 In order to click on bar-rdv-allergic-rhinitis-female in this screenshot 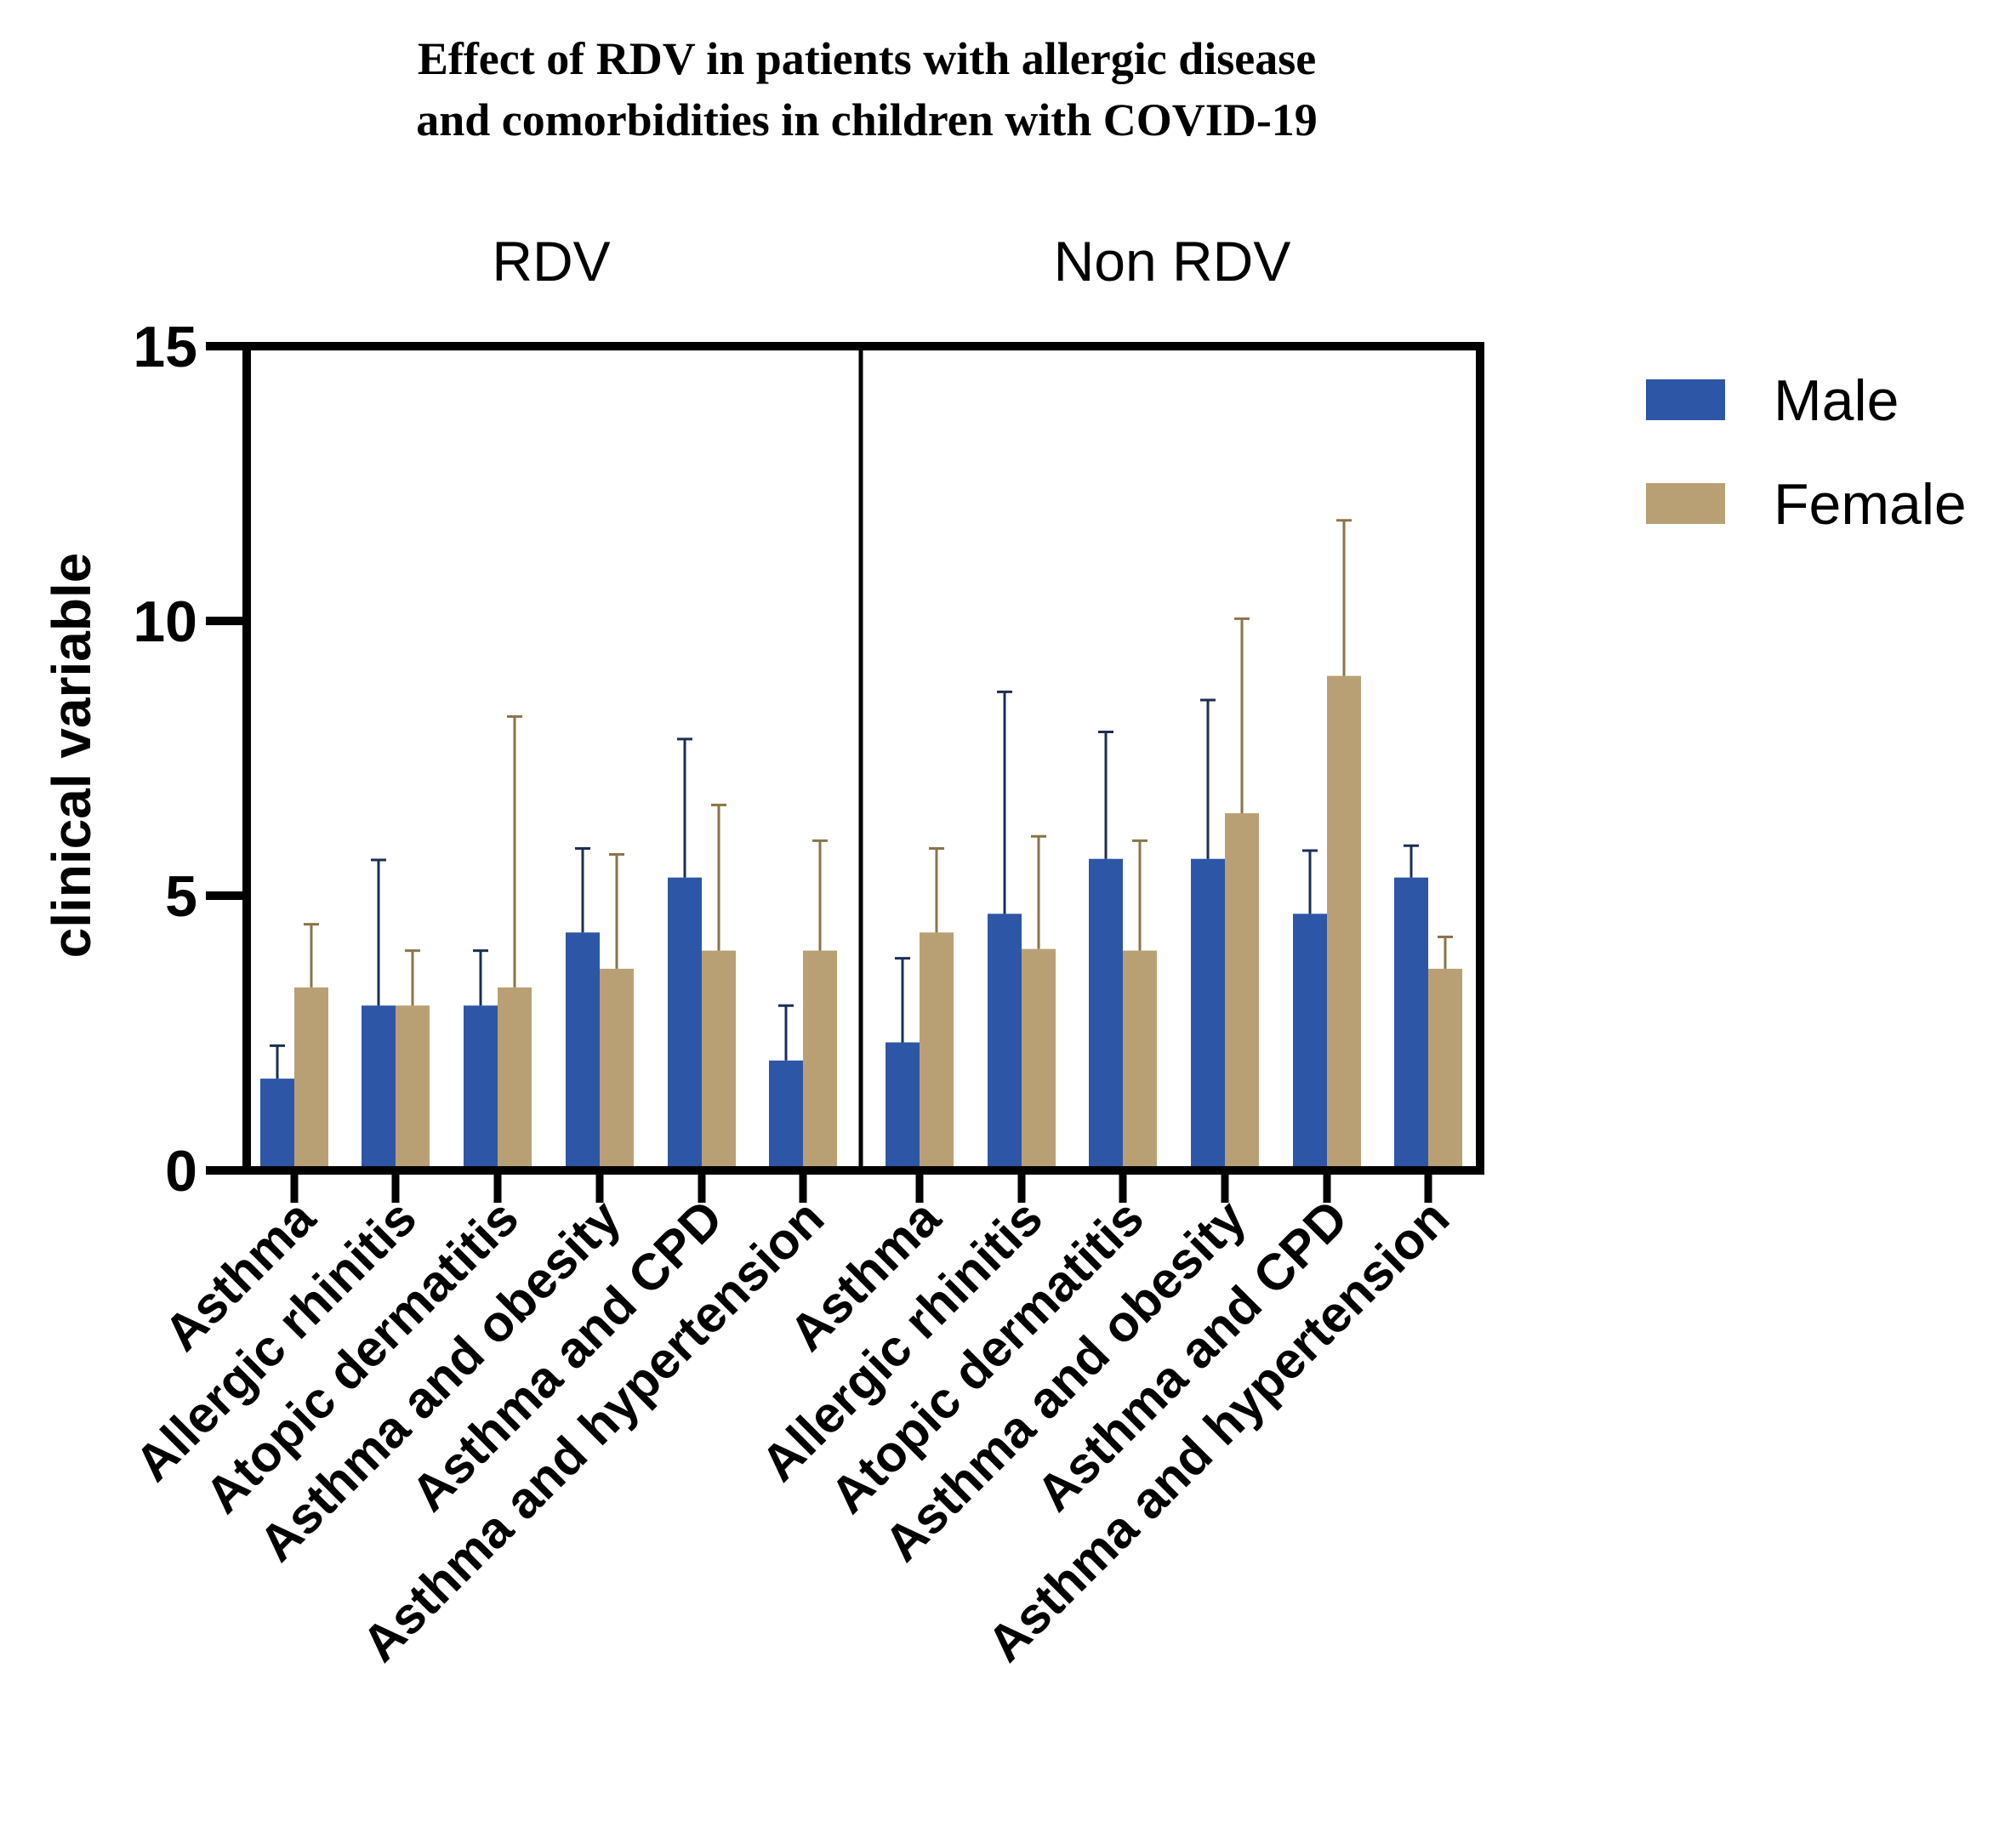, I will do `click(413, 1088)`.